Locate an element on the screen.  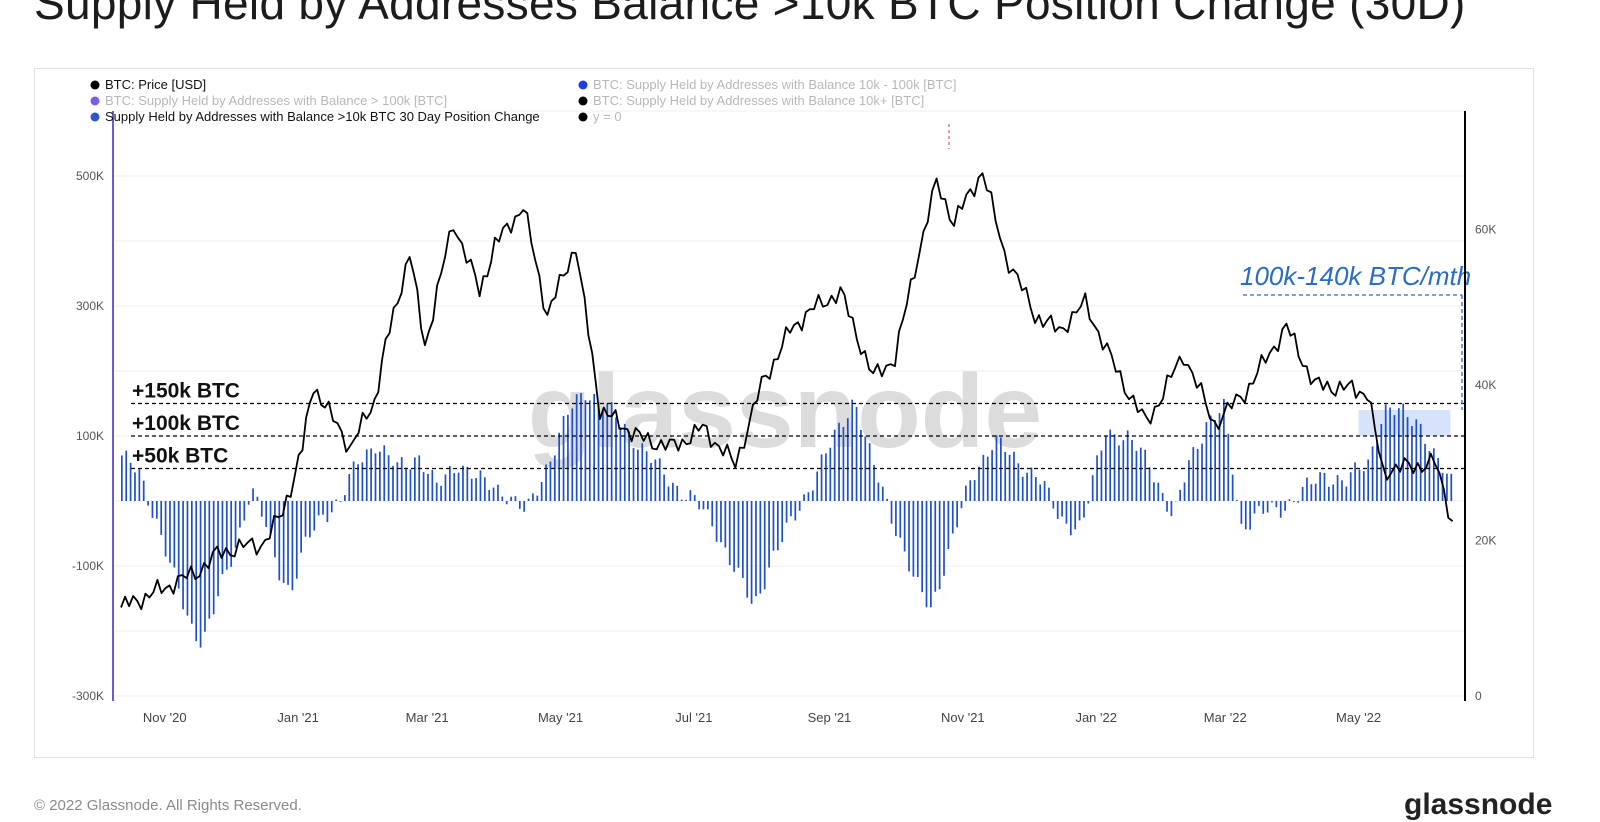
brand-logo: glassnode is located at coordinates (1478, 805).